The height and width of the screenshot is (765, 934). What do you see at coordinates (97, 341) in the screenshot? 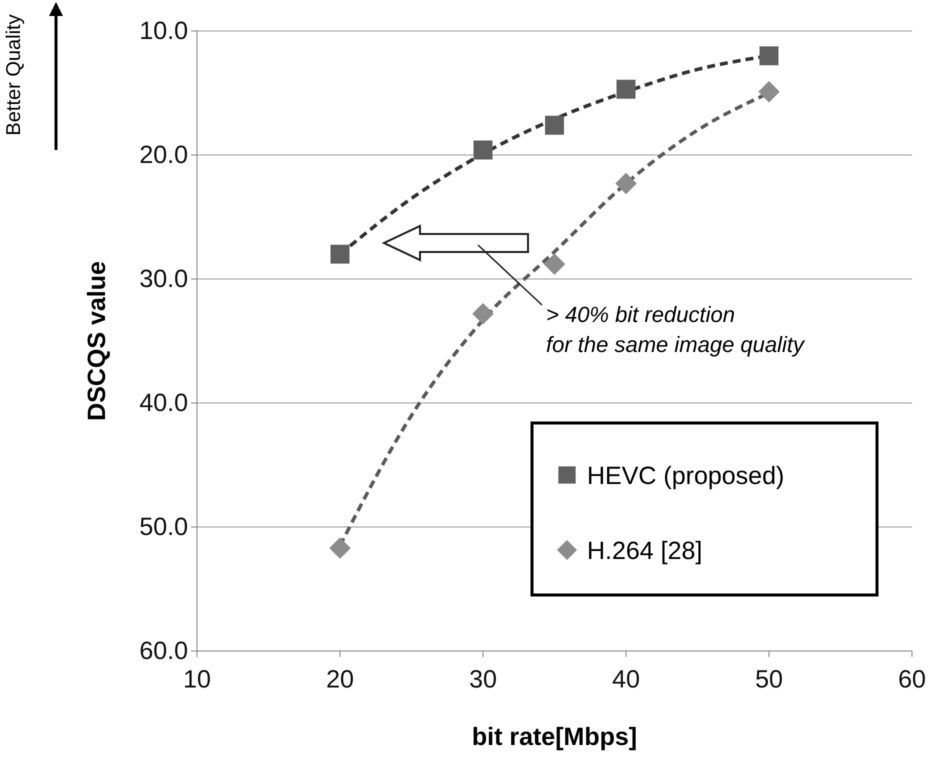
I see `y-axis-title: DSCQS value` at bounding box center [97, 341].